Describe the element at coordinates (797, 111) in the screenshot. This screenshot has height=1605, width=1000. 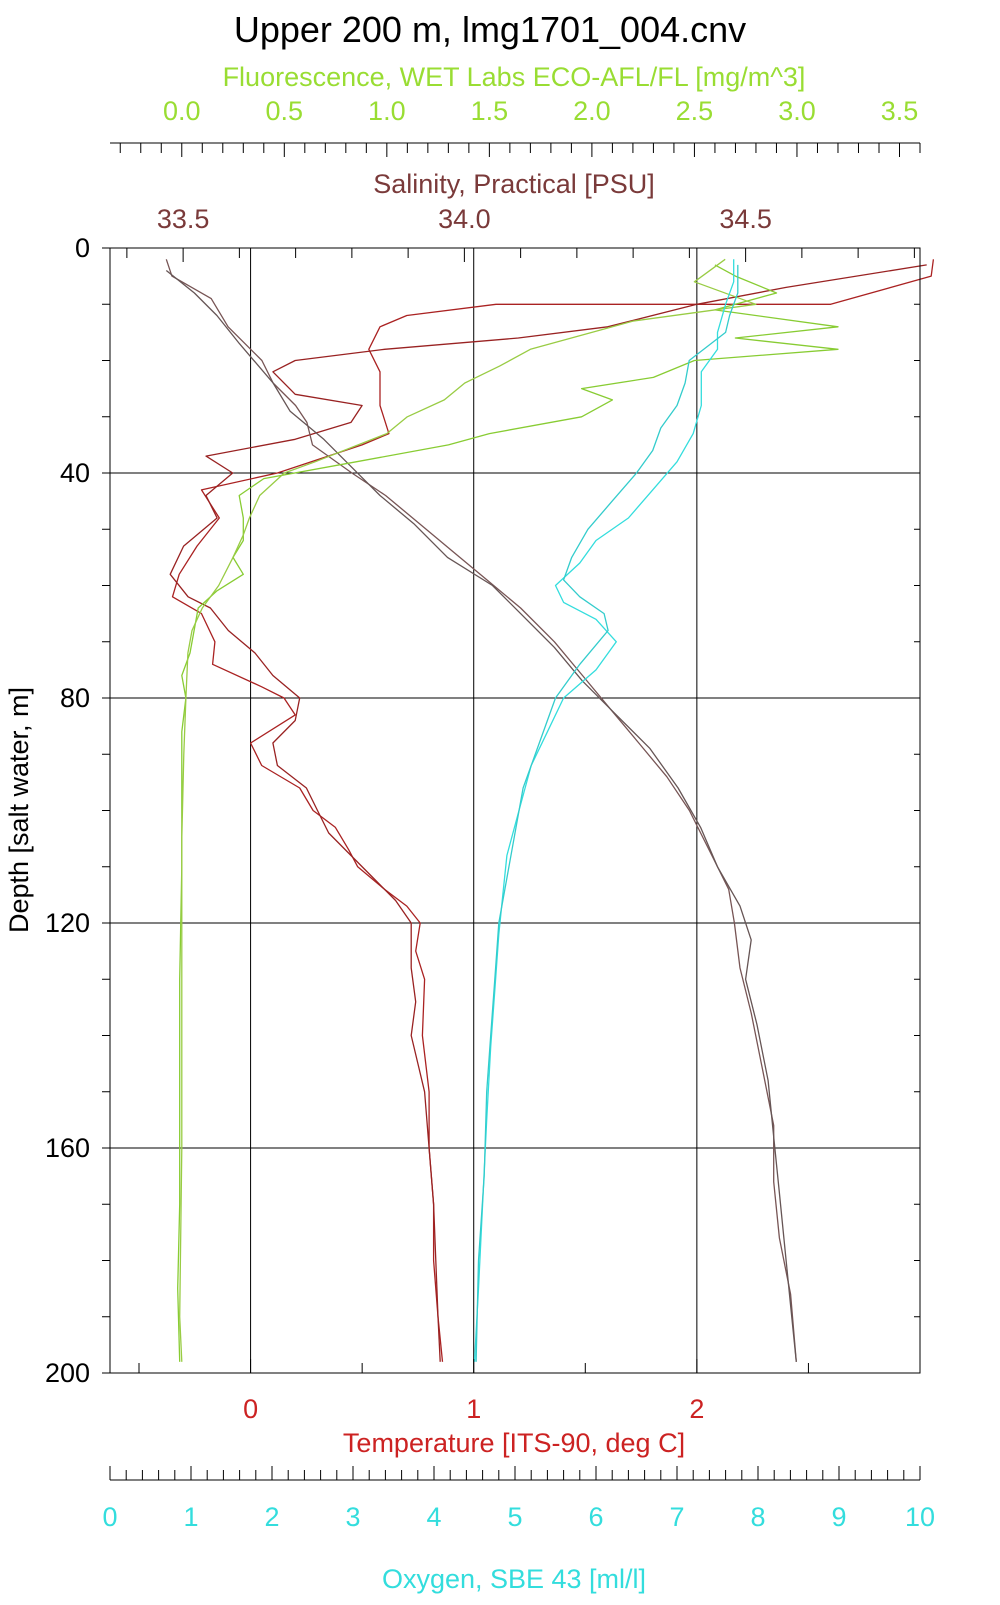
I see `fluorescence-tick-label: 3.0` at that location.